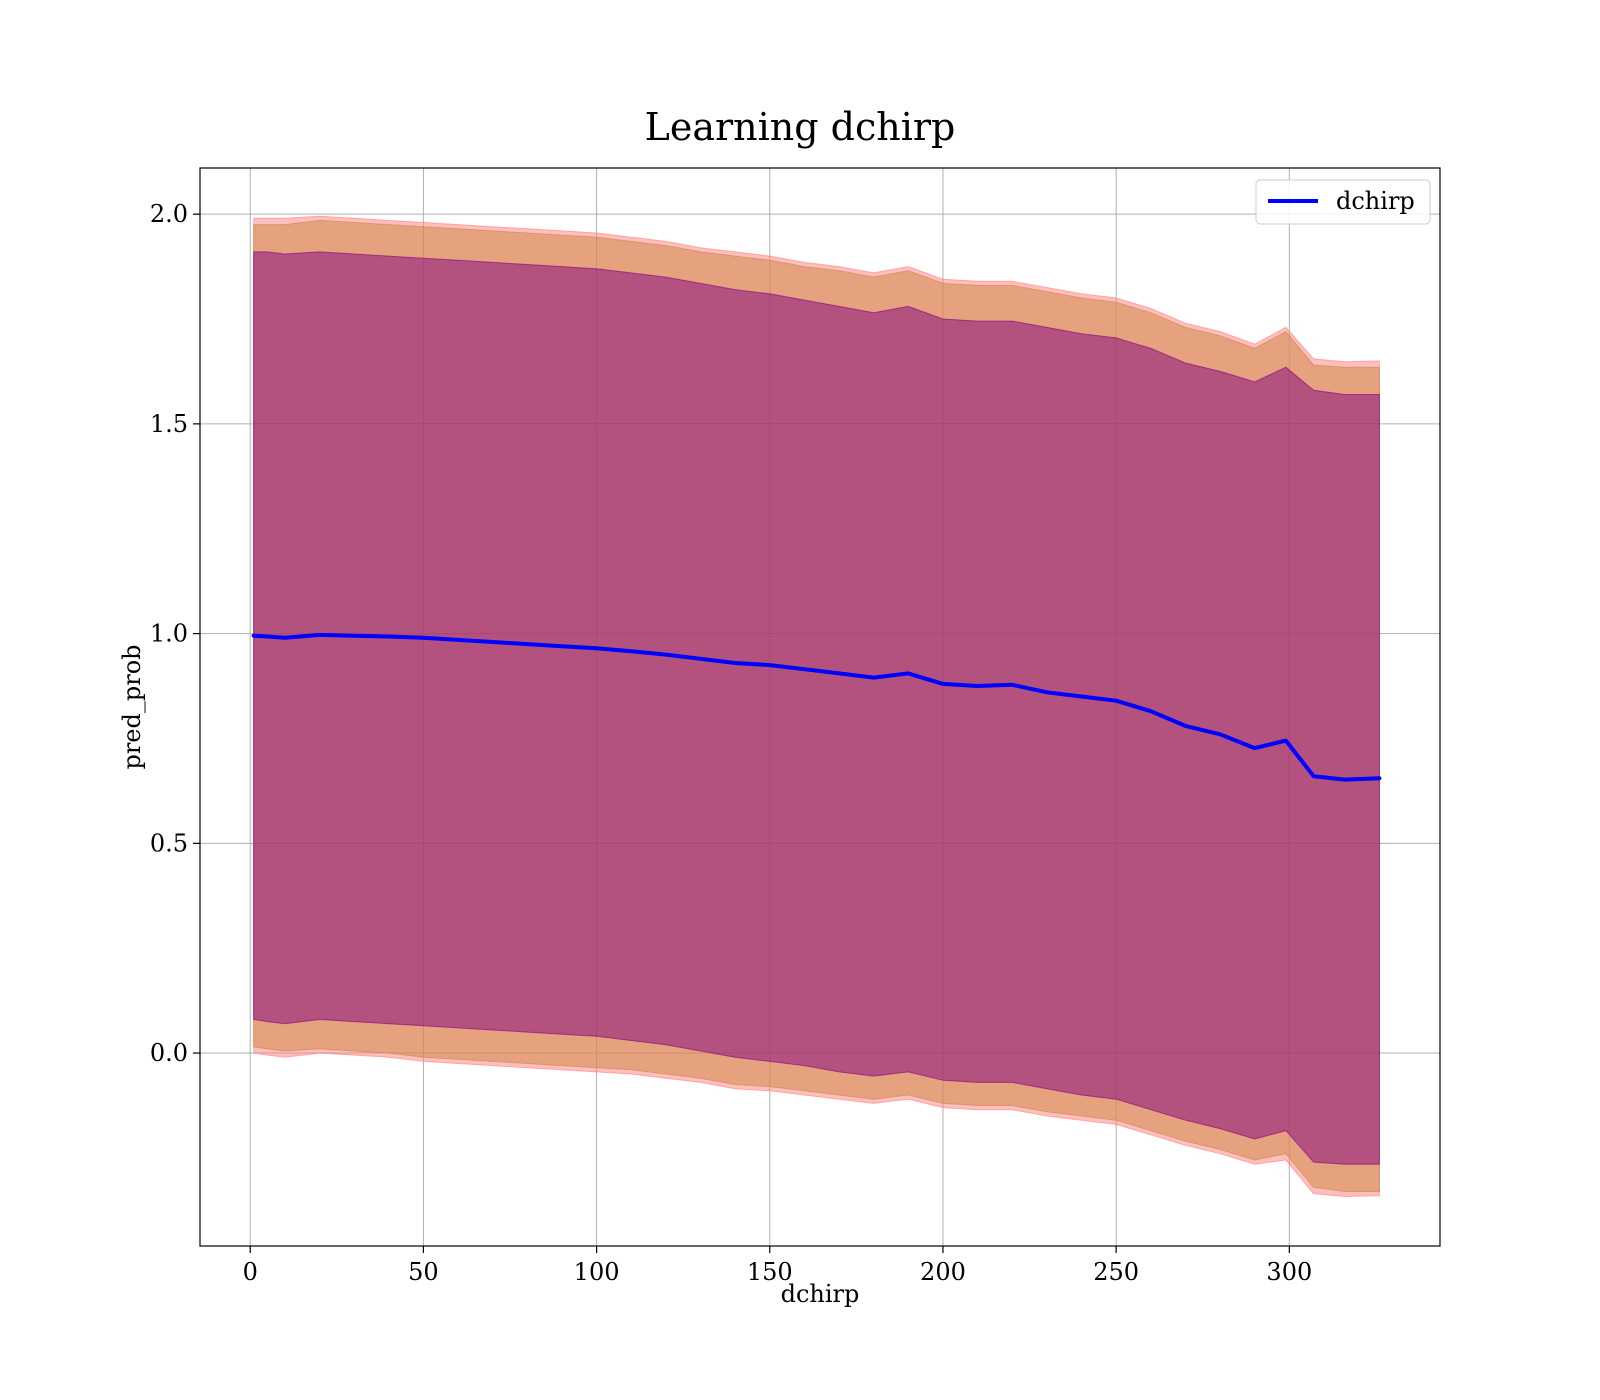 The image size is (1600, 1400). I want to click on x-tick-label: 150, so click(770, 1272).